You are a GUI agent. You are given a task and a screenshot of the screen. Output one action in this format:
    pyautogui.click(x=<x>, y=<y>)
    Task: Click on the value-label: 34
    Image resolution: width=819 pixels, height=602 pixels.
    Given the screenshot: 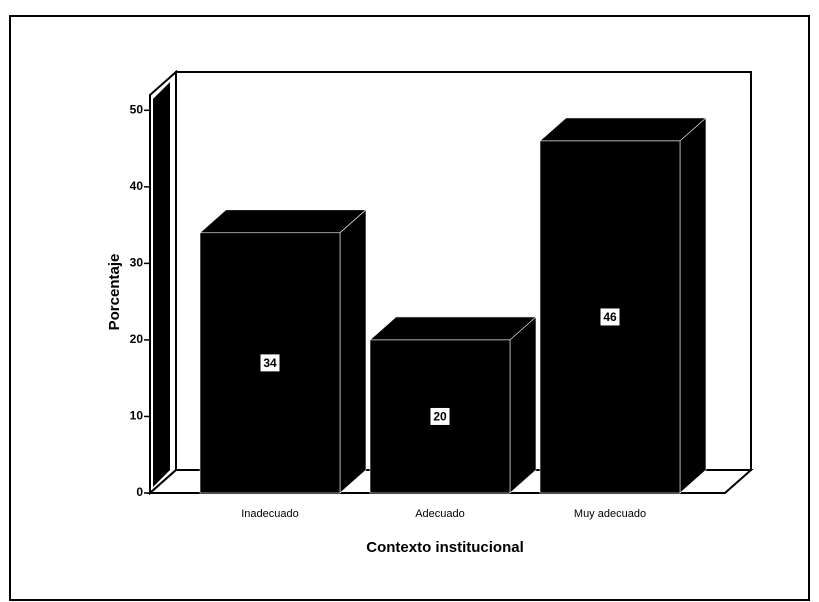 What is the action you would take?
    pyautogui.click(x=270, y=363)
    